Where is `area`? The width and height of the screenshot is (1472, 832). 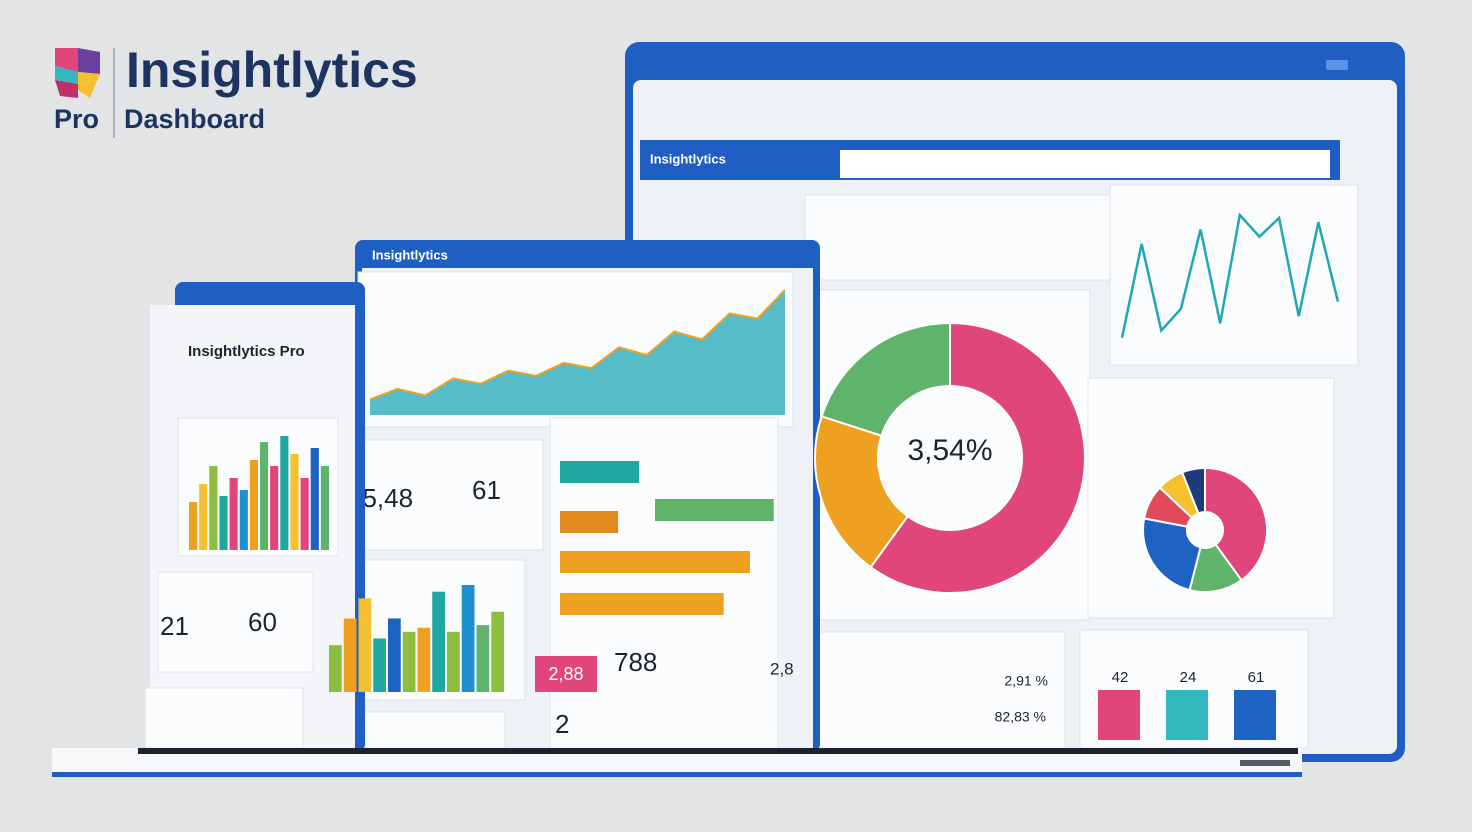
area is located at coordinates (577, 352).